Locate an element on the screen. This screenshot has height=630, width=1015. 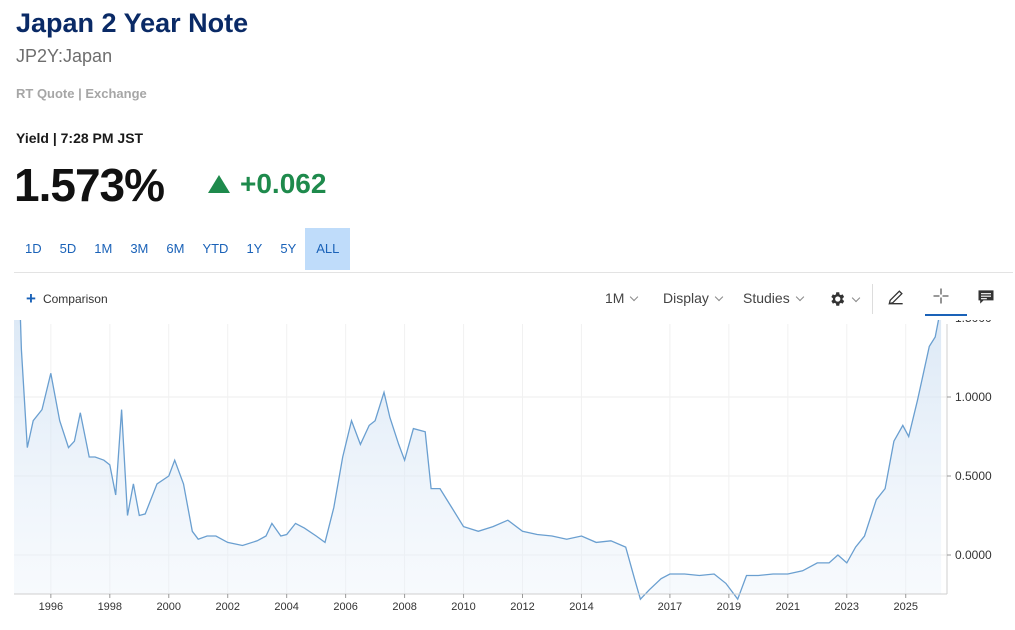
x-tick-label: 2004 is located at coordinates (286, 607).